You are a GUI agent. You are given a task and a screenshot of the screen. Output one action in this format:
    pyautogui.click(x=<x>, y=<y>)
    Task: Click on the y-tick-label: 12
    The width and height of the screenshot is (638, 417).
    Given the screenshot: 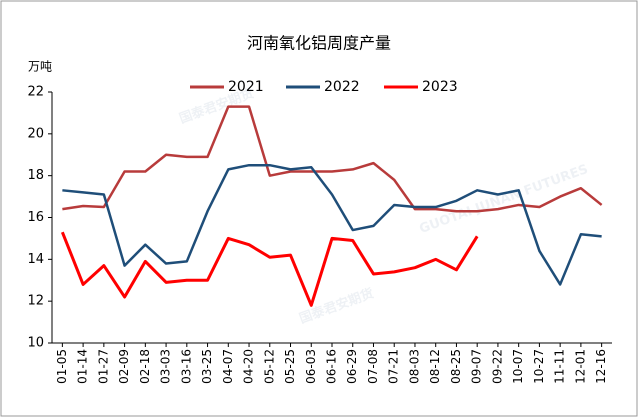 What is the action you would take?
    pyautogui.click(x=35, y=301)
    